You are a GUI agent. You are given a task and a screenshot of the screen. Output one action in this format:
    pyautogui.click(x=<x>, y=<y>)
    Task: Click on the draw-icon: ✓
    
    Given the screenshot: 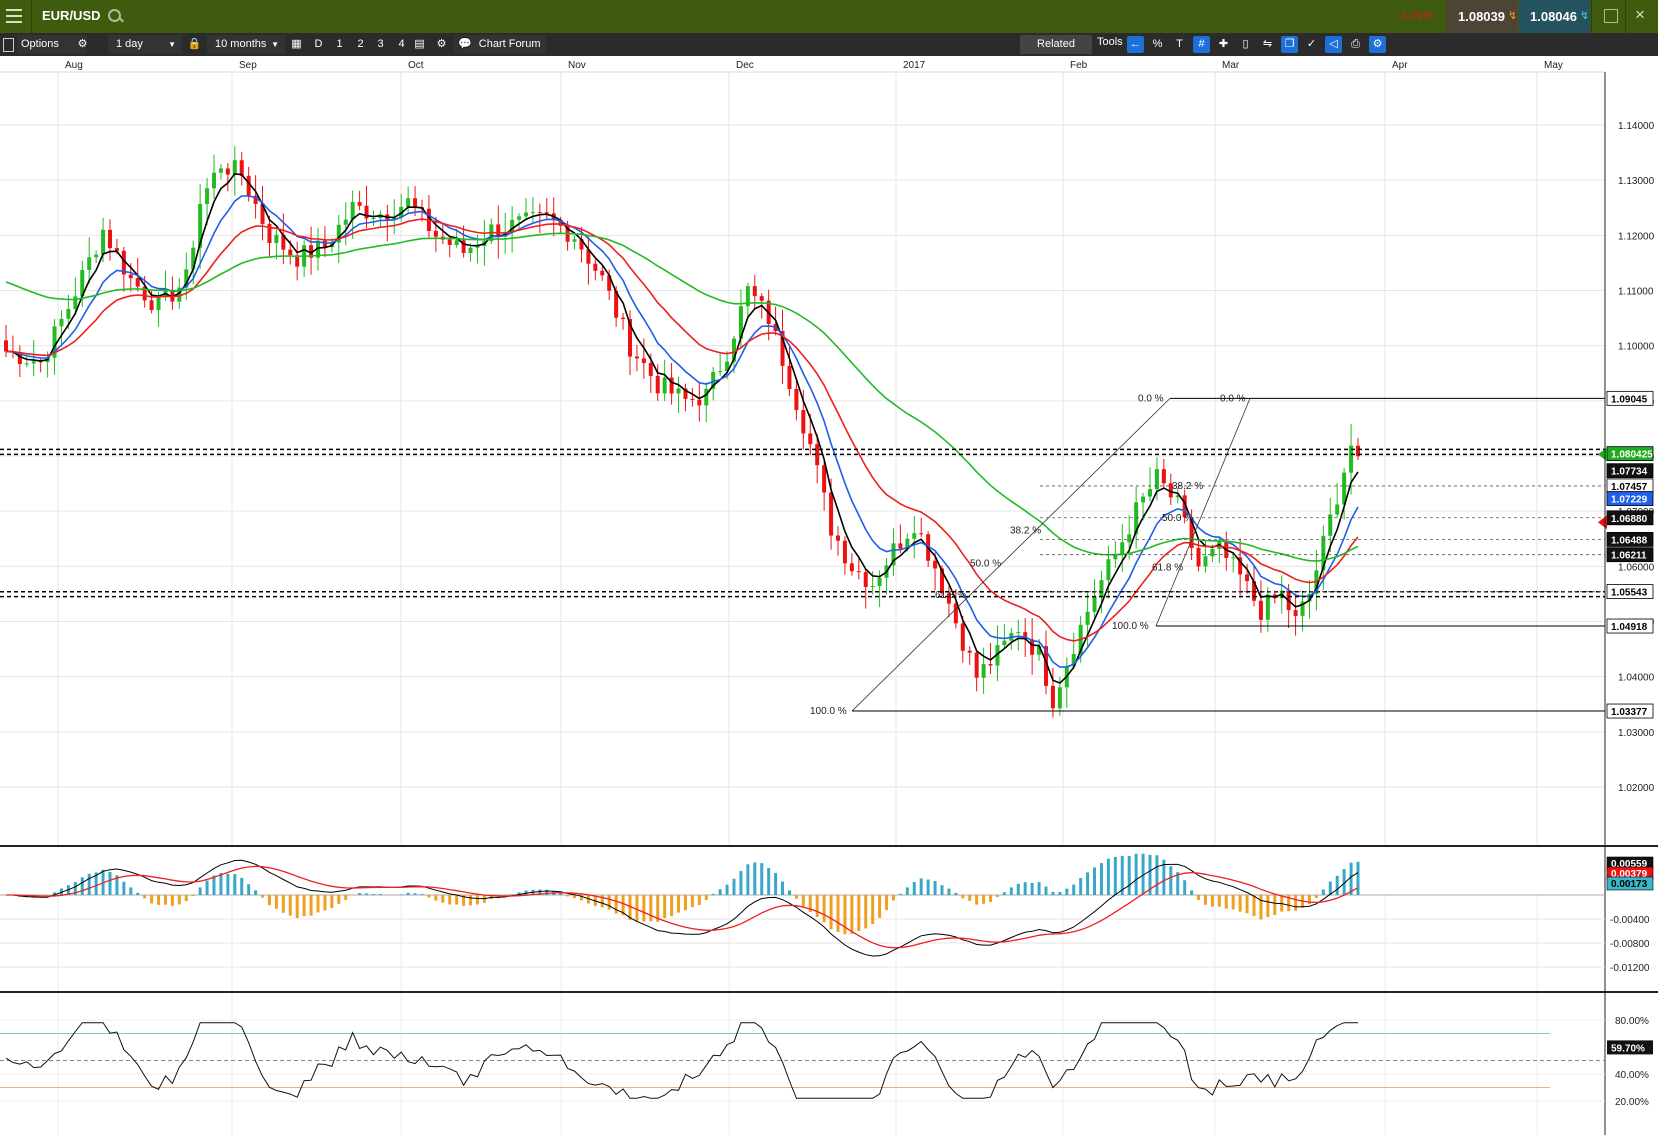 What is the action you would take?
    pyautogui.click(x=1311, y=44)
    